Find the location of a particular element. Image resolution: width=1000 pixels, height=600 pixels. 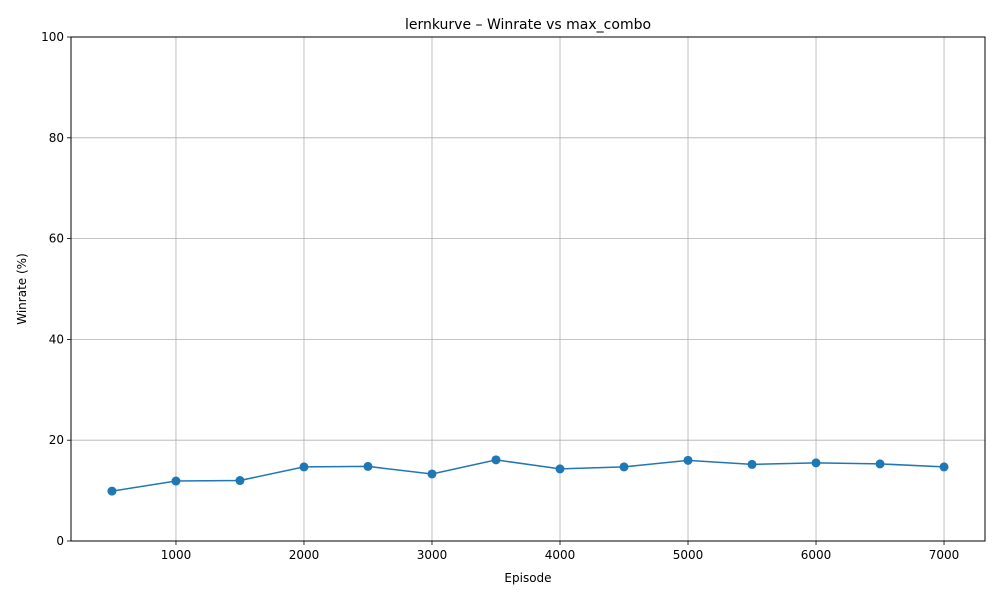

y-tick-label: 20 is located at coordinates (56, 440).